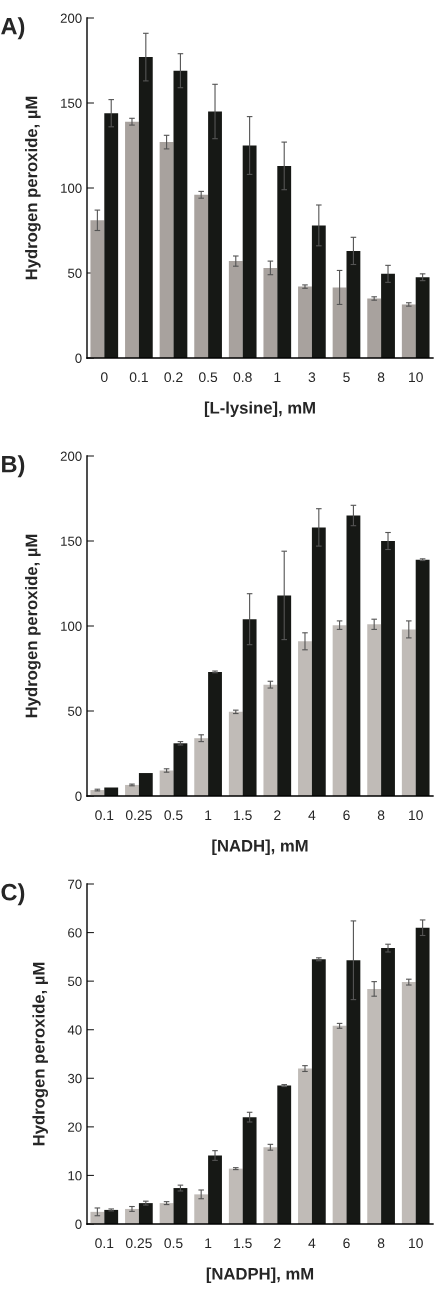  Describe the element at coordinates (277, 1243) in the screenshot. I see `x-tick-label: 2` at that location.